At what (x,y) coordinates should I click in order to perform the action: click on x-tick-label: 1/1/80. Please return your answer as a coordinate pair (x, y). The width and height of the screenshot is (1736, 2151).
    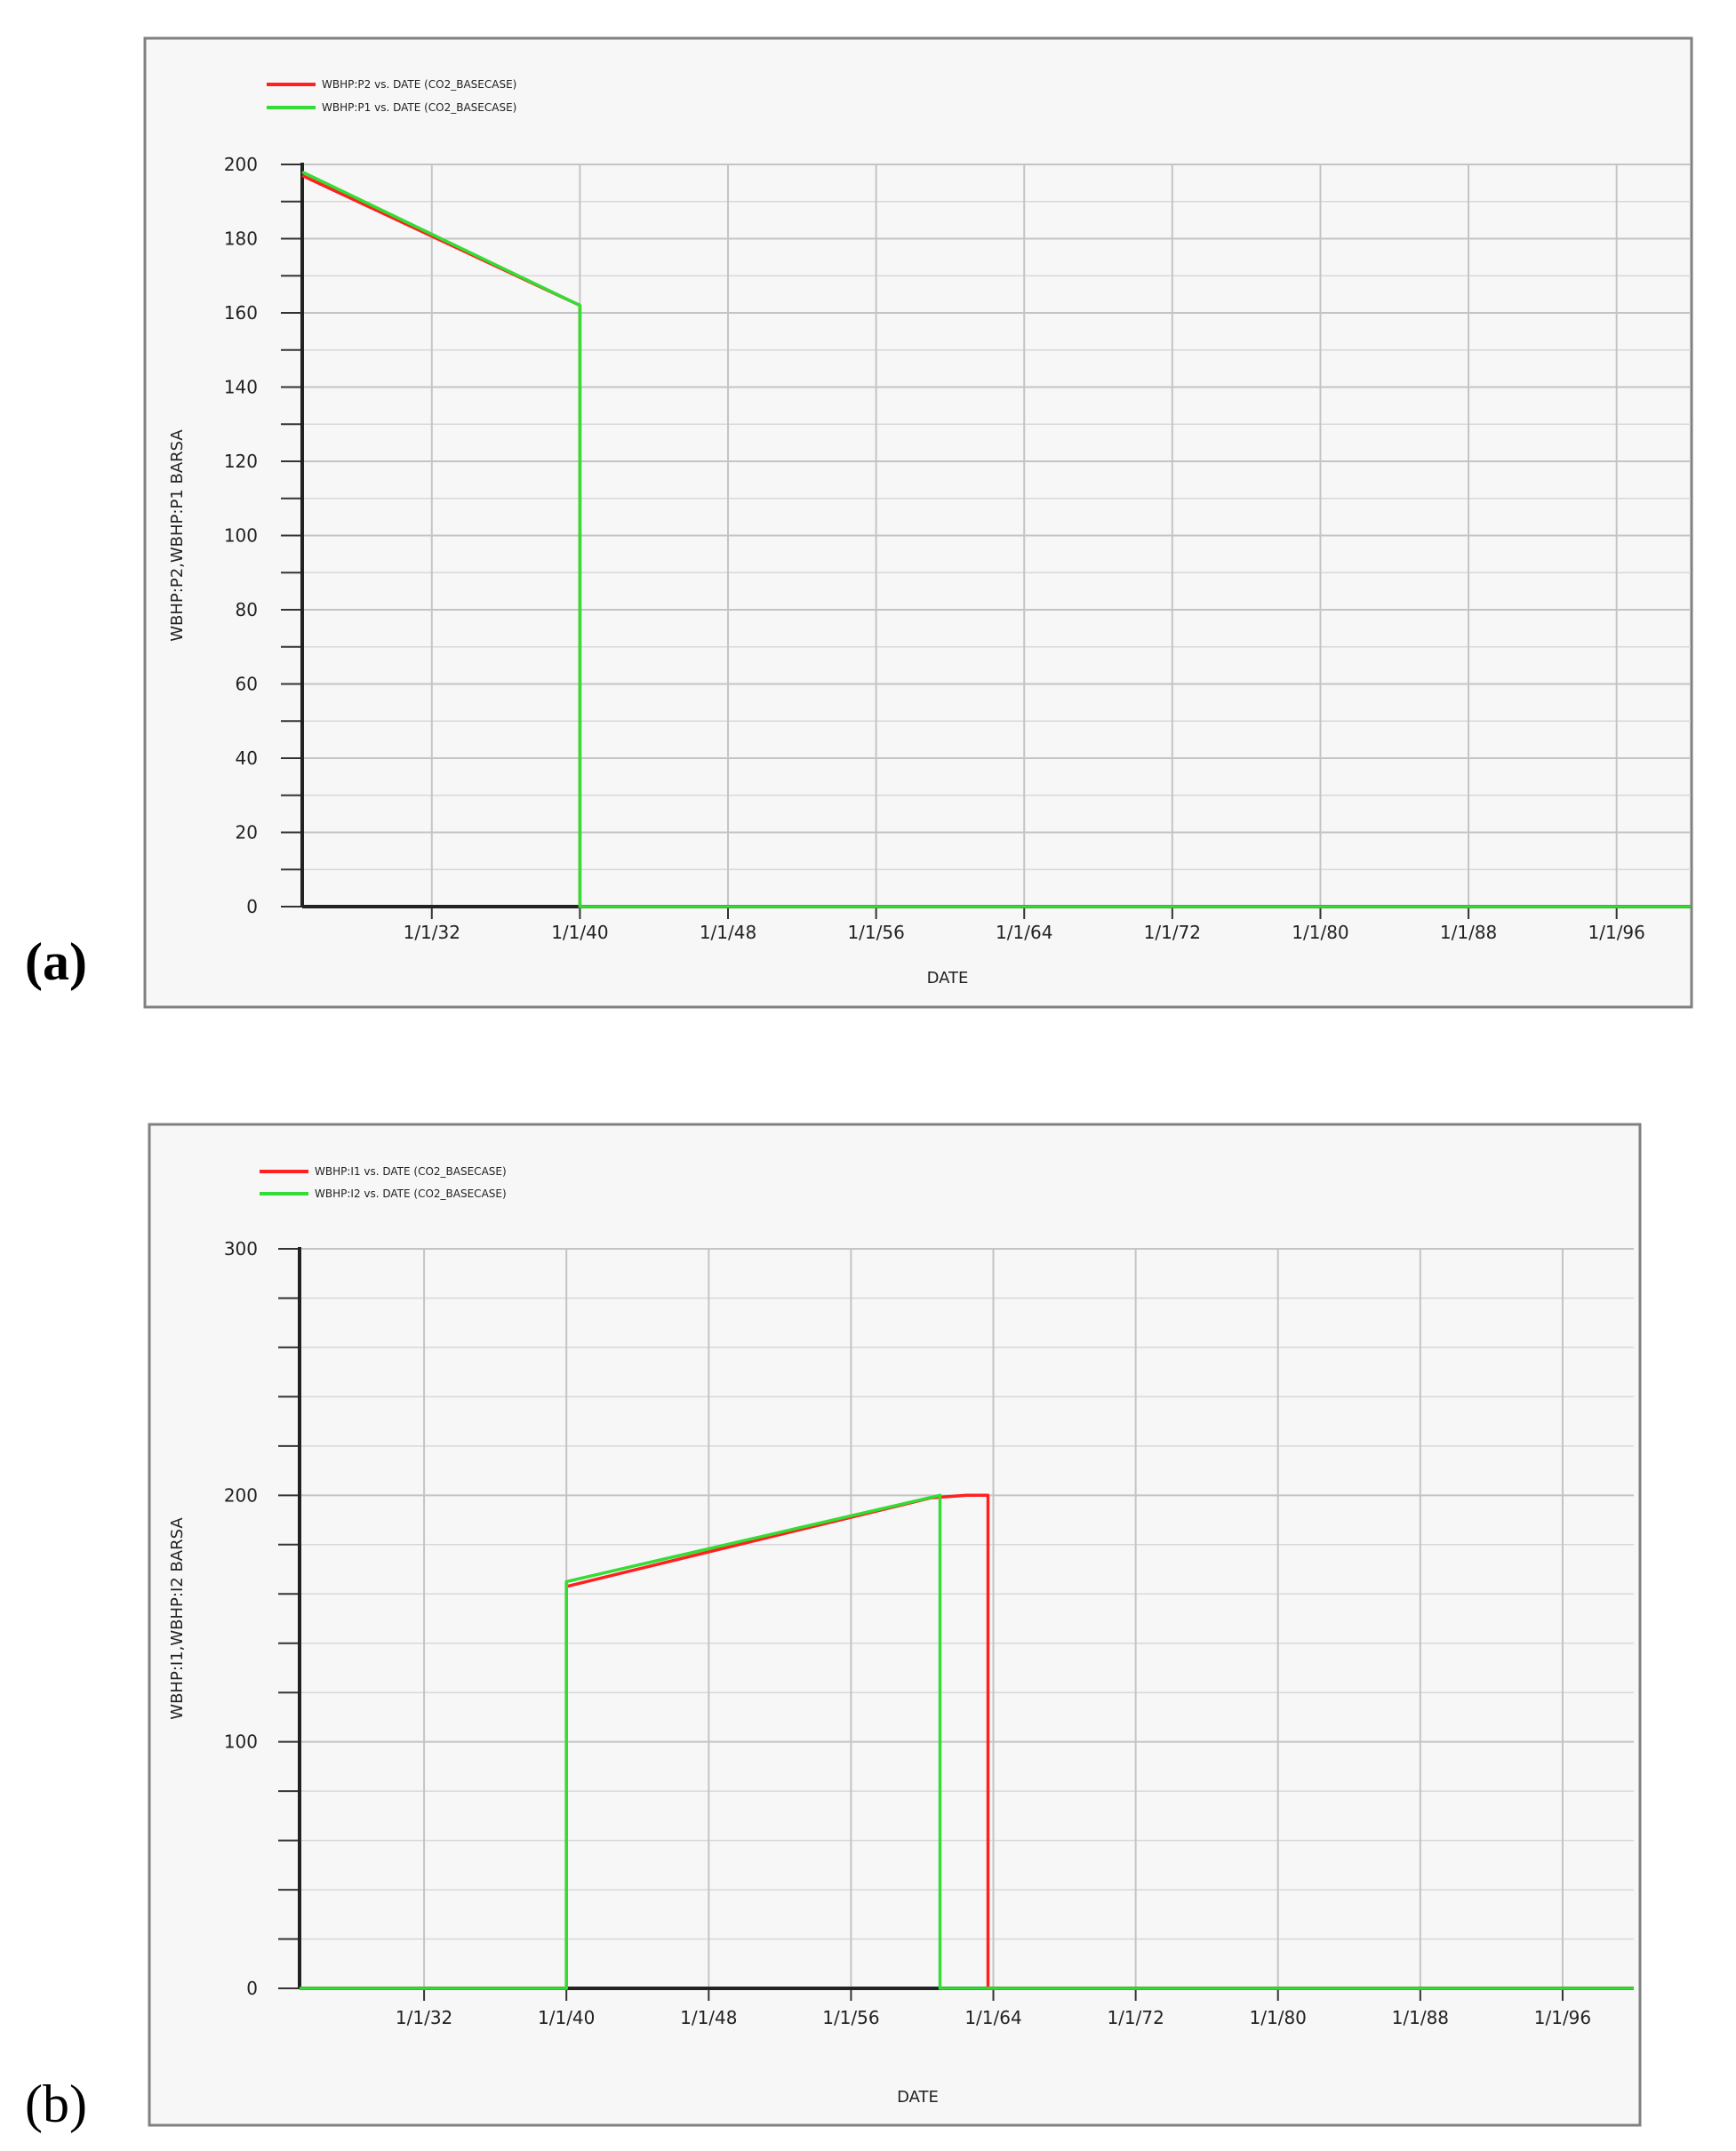
    Looking at the image, I should click on (1320, 933).